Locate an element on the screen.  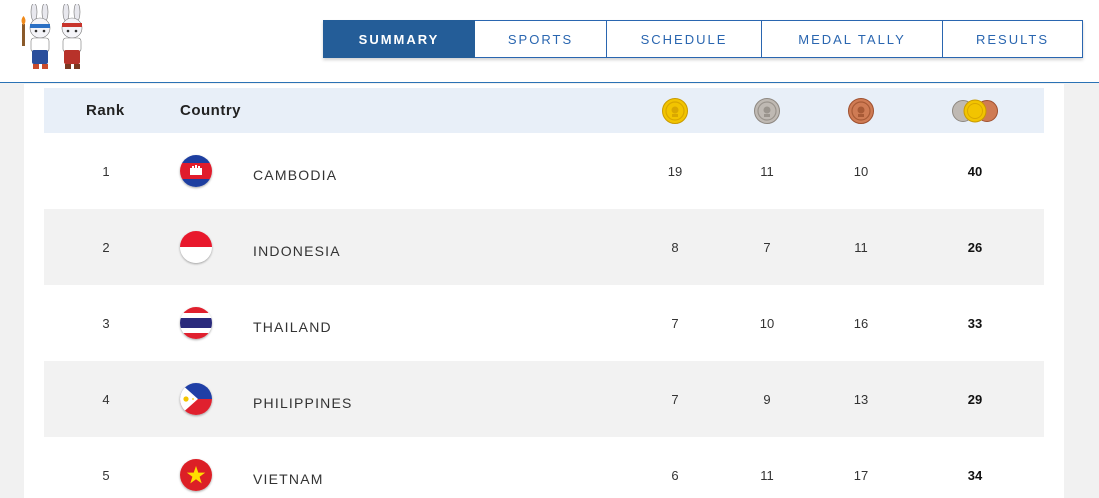
bronze-count: 16 is located at coordinates (861, 323).